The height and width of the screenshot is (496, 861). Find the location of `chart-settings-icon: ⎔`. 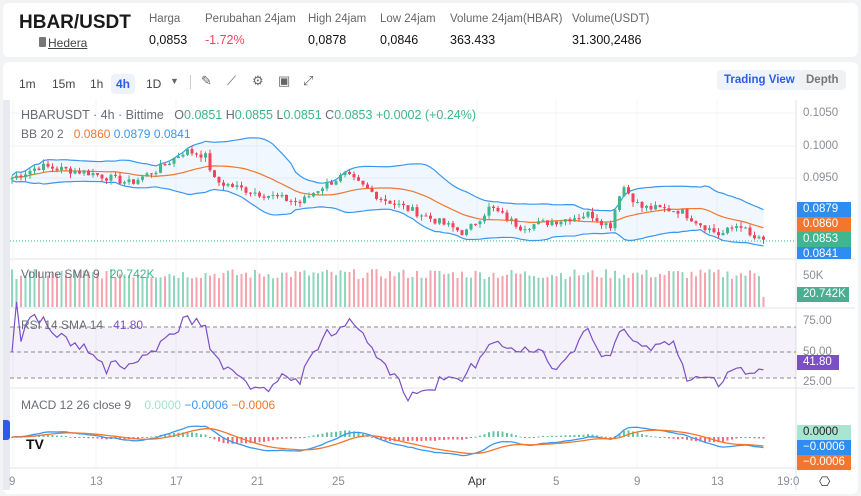

chart-settings-icon: ⎔ is located at coordinates (825, 481).